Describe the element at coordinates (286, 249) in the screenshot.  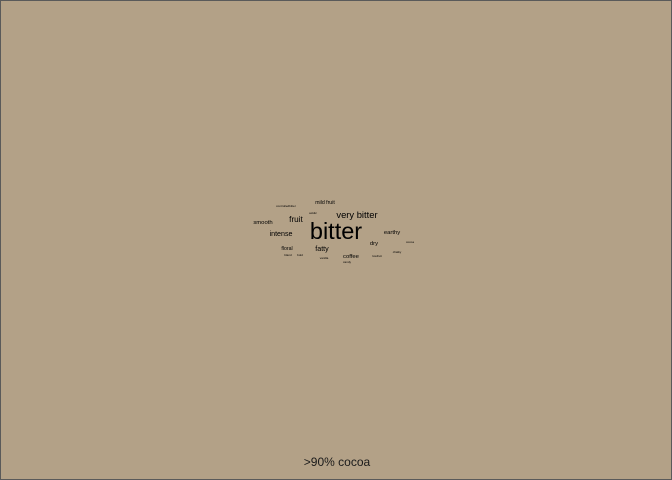
I see `cloud-word: floral` at that location.